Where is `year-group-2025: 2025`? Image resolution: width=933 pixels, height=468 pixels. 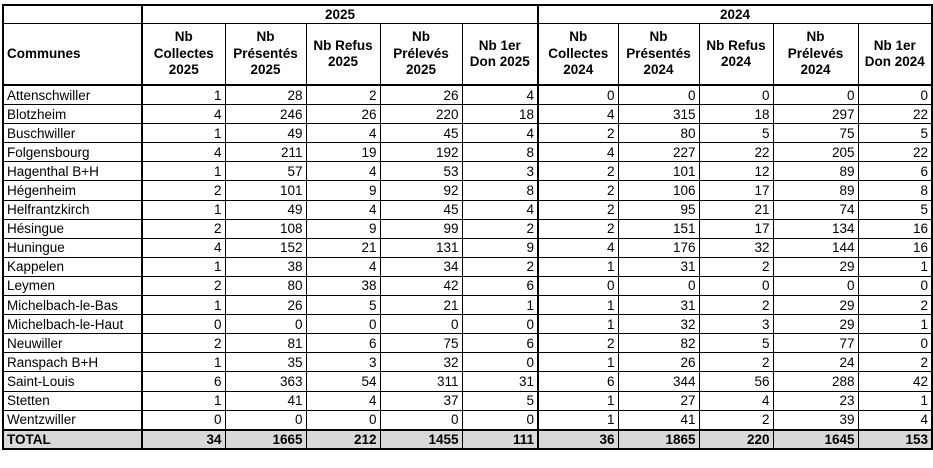
year-group-2025: 2025 is located at coordinates (340, 14).